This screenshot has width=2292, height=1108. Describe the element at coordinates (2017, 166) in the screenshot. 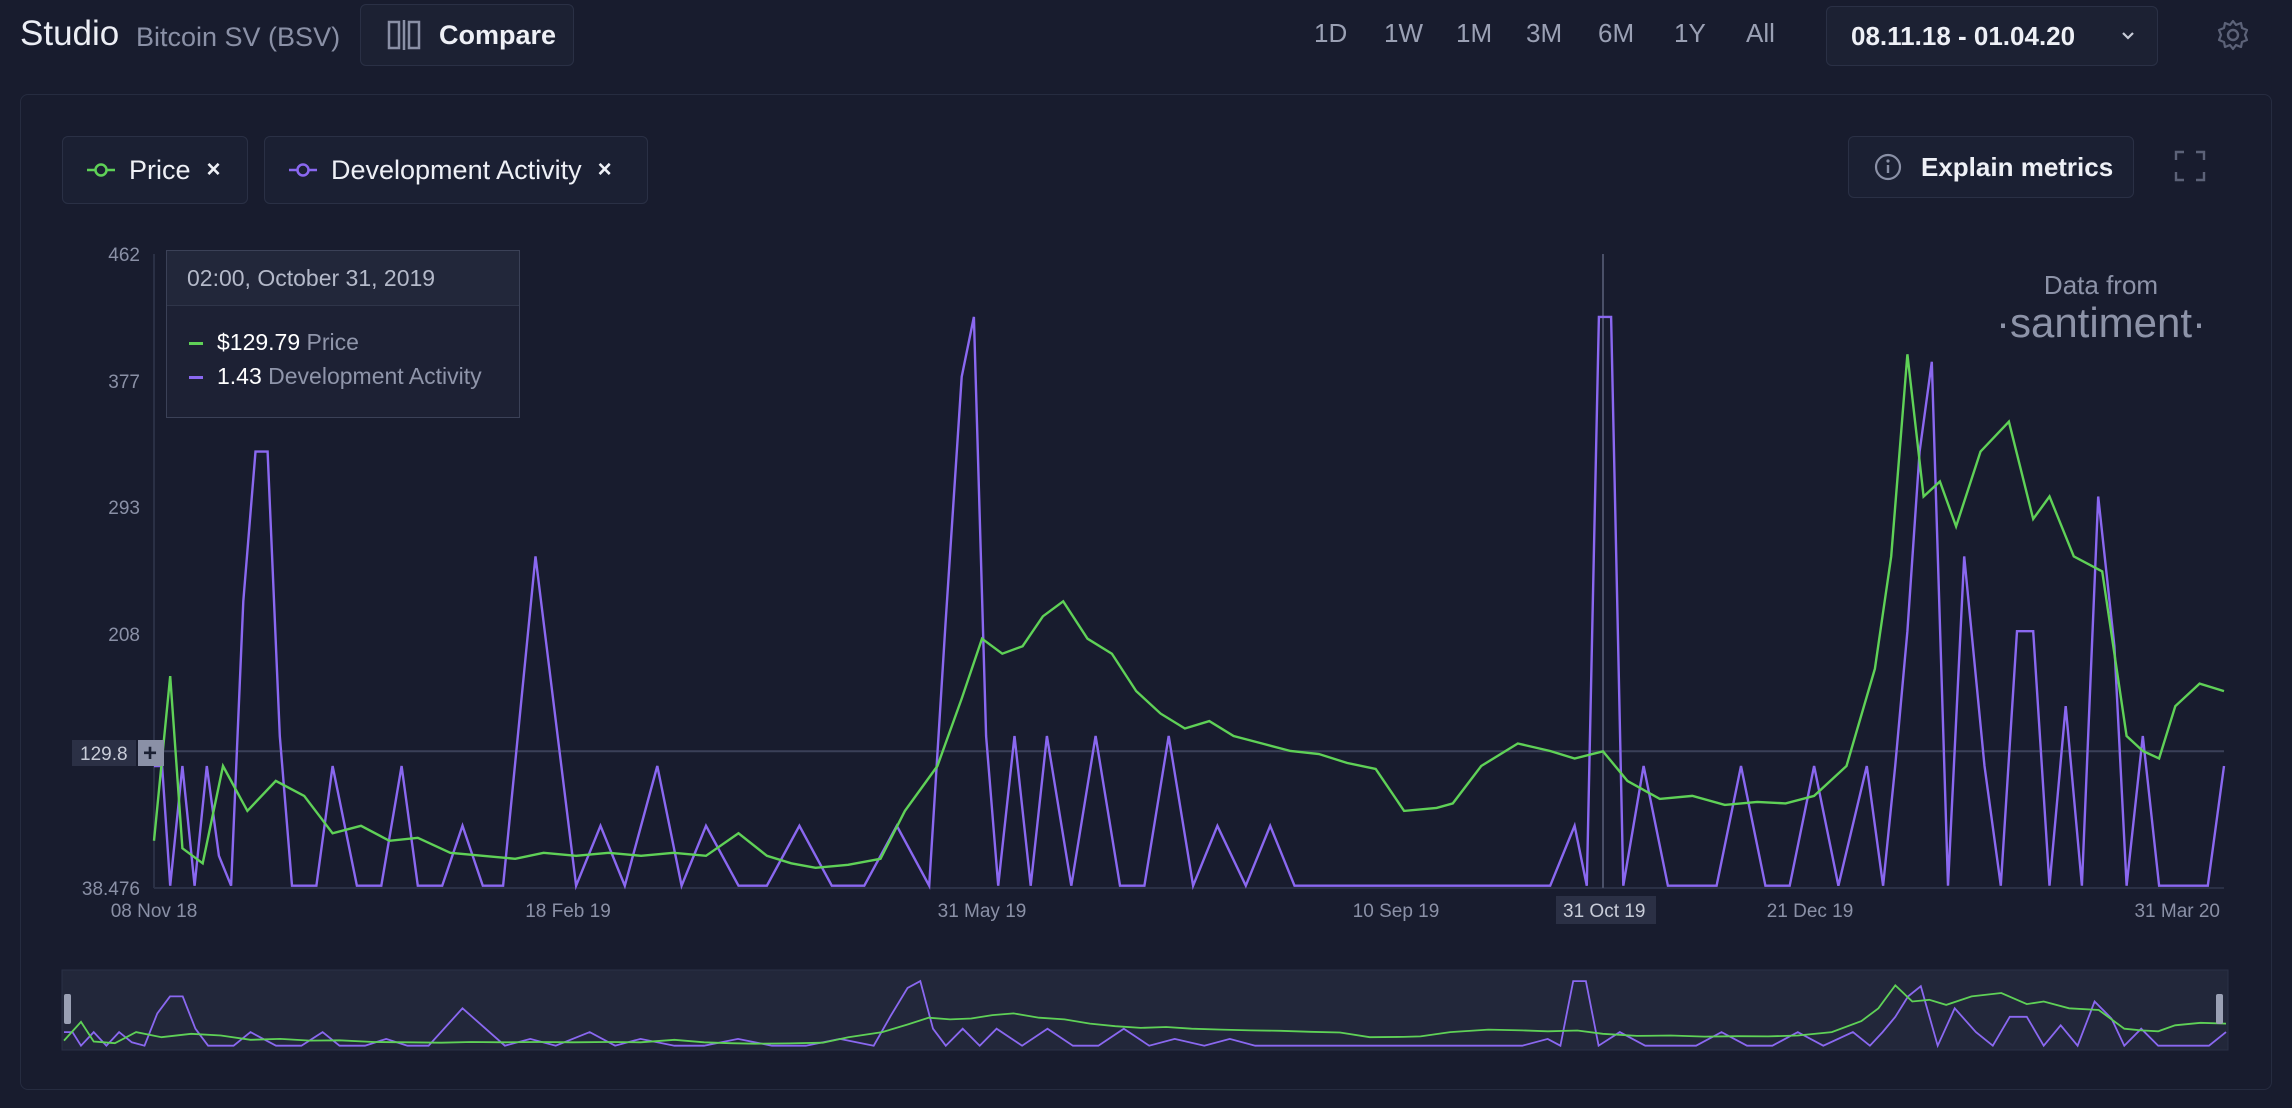

I see `explain-metrics-label: Explain metrics` at that location.